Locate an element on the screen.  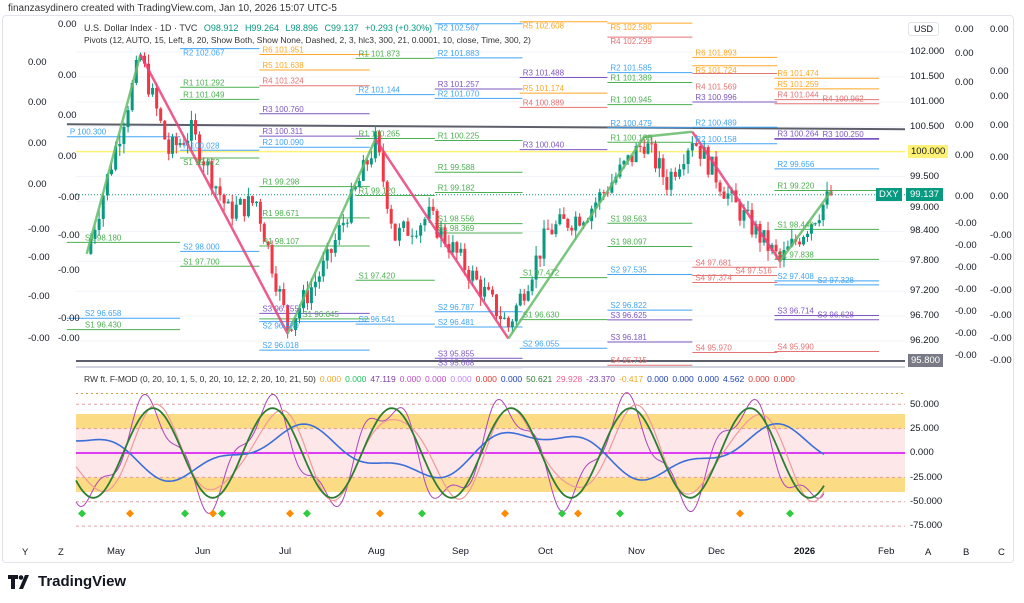
pivot-label: R2 100.090 is located at coordinates (283, 142).